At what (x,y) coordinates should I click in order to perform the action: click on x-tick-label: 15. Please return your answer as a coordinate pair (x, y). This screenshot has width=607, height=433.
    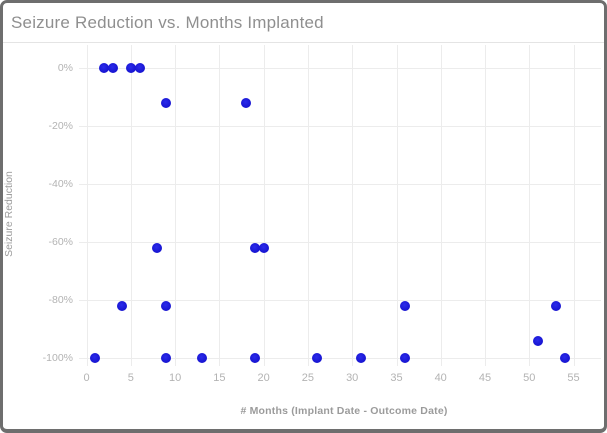
    Looking at the image, I should click on (219, 378).